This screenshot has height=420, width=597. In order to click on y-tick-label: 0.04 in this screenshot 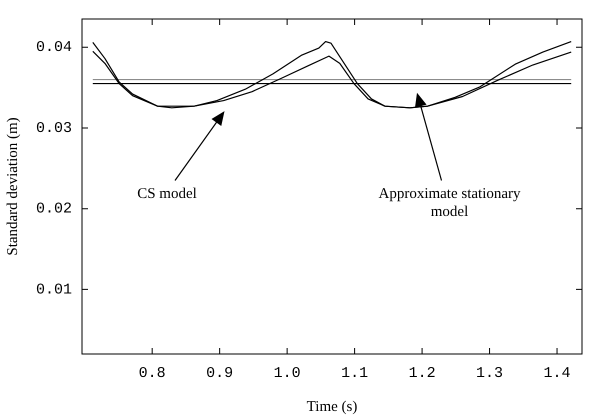, I will do `click(54, 47)`.